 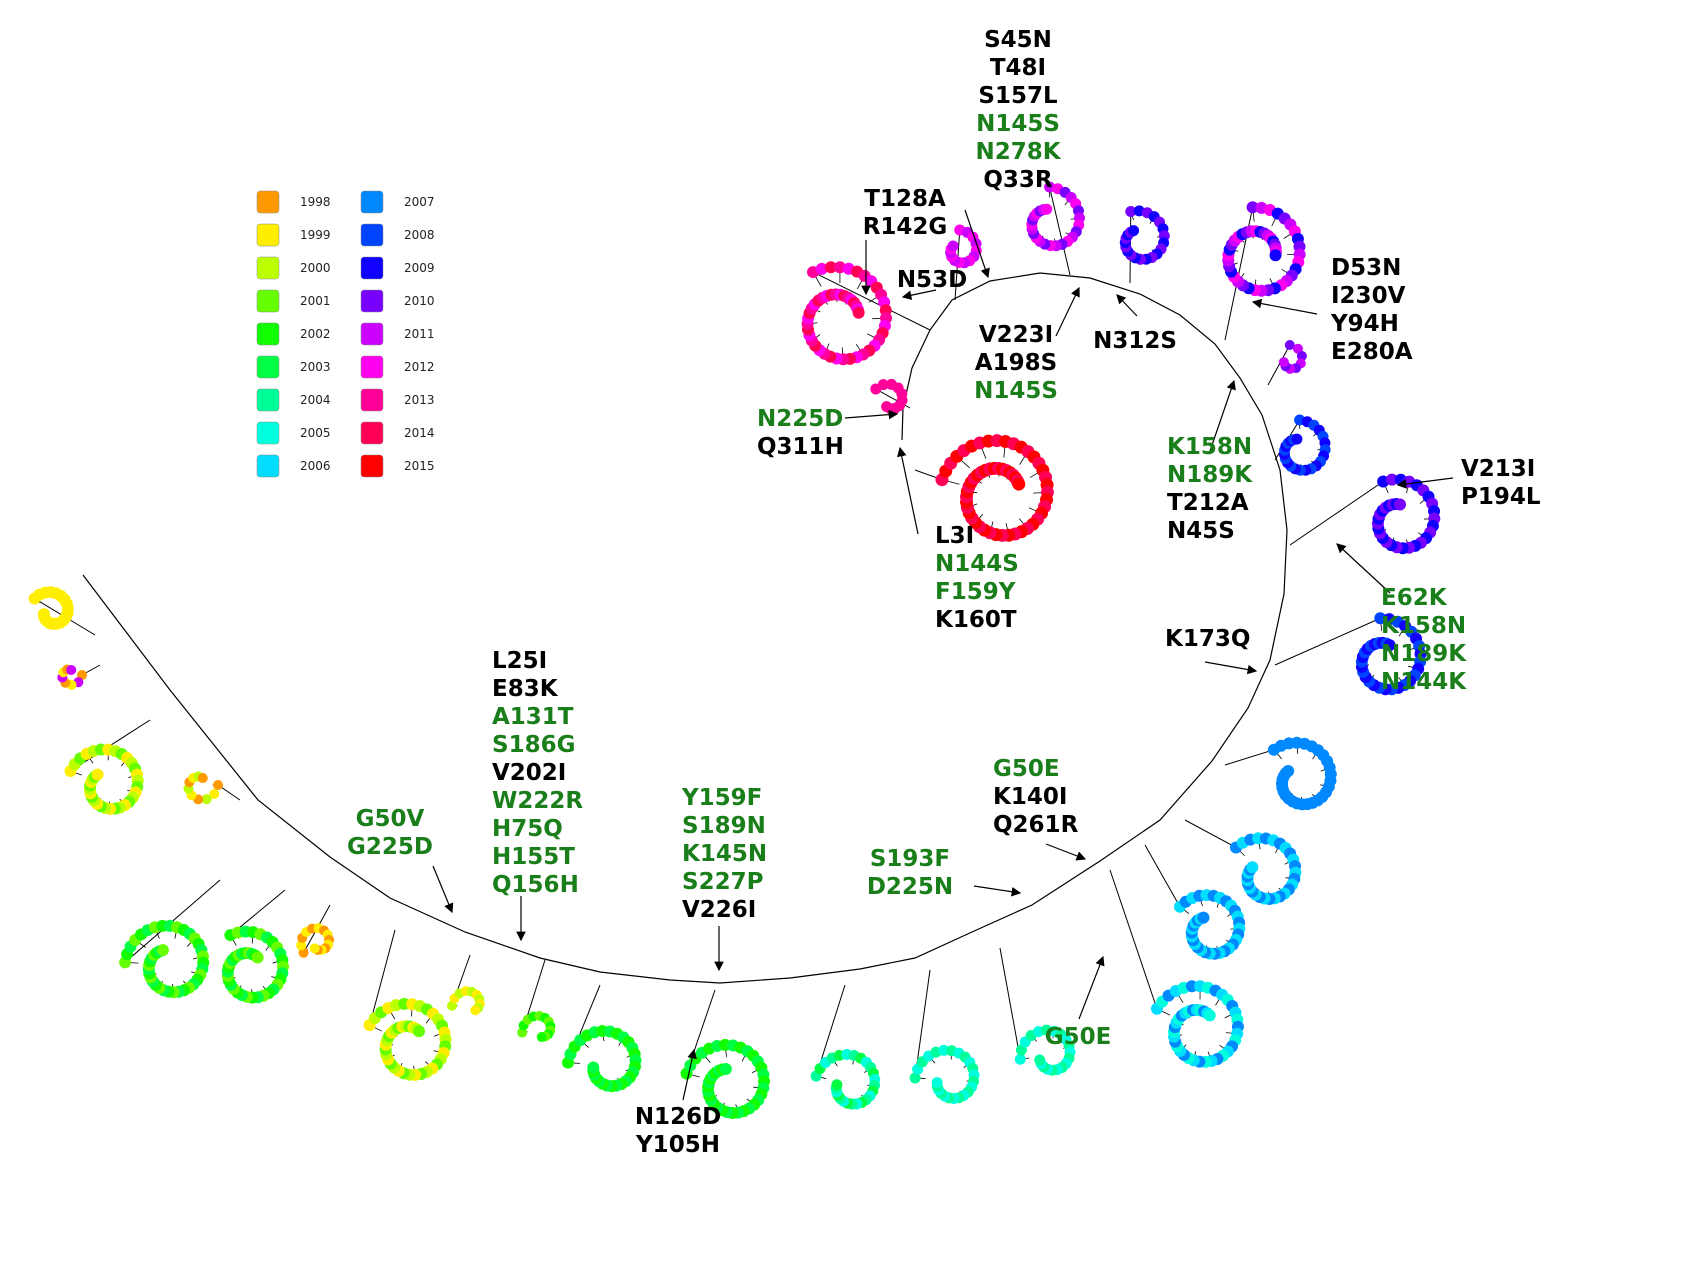 What do you see at coordinates (419, 466) in the screenshot?
I see `legend-year-2015: 2015` at bounding box center [419, 466].